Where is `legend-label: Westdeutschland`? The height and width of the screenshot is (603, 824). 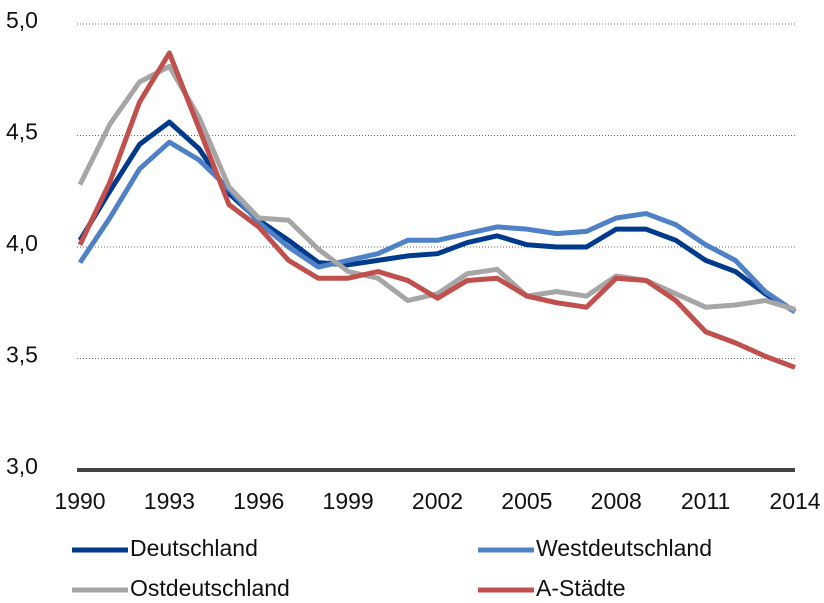
legend-label: Westdeutschland is located at coordinates (624, 548).